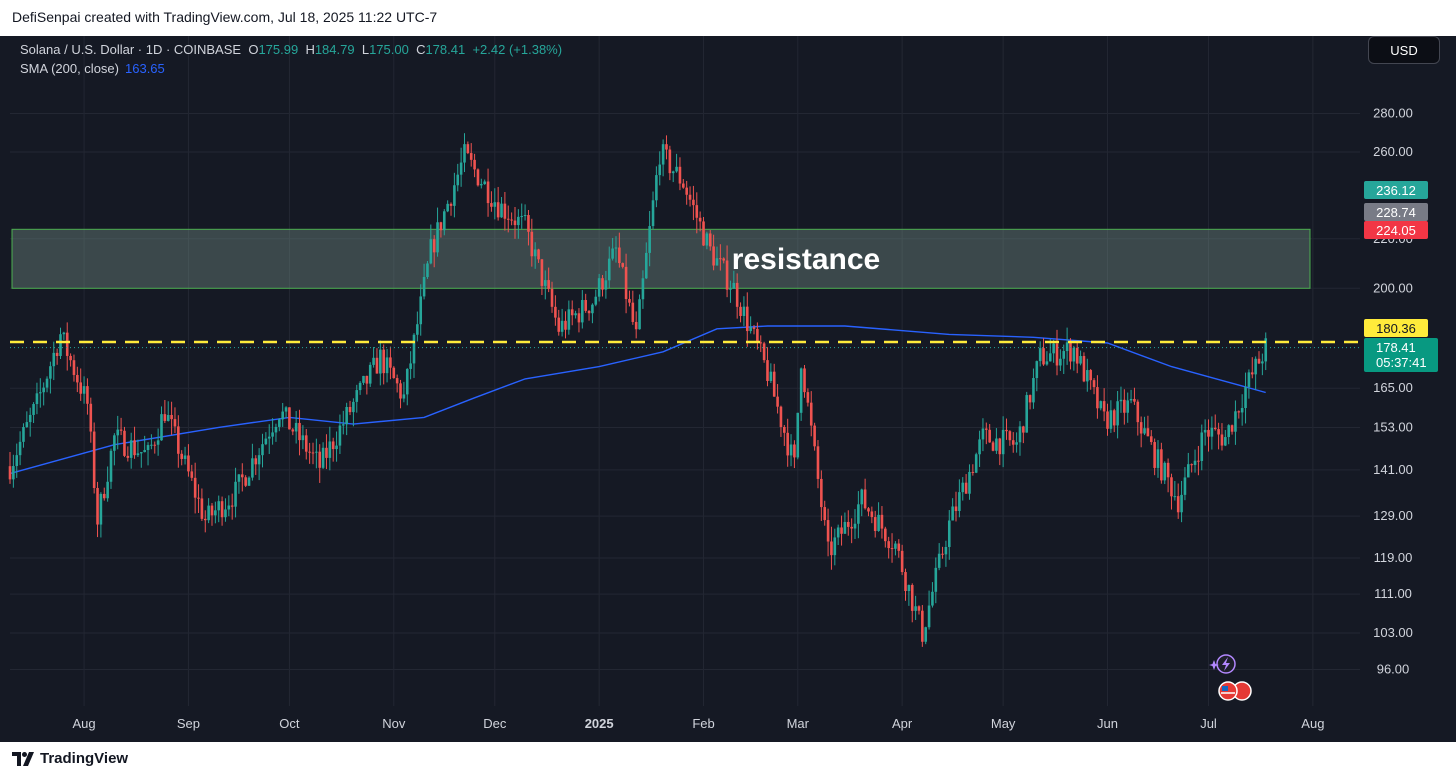 The height and width of the screenshot is (778, 1456). I want to click on y-tick-label: 260.00, so click(1393, 151).